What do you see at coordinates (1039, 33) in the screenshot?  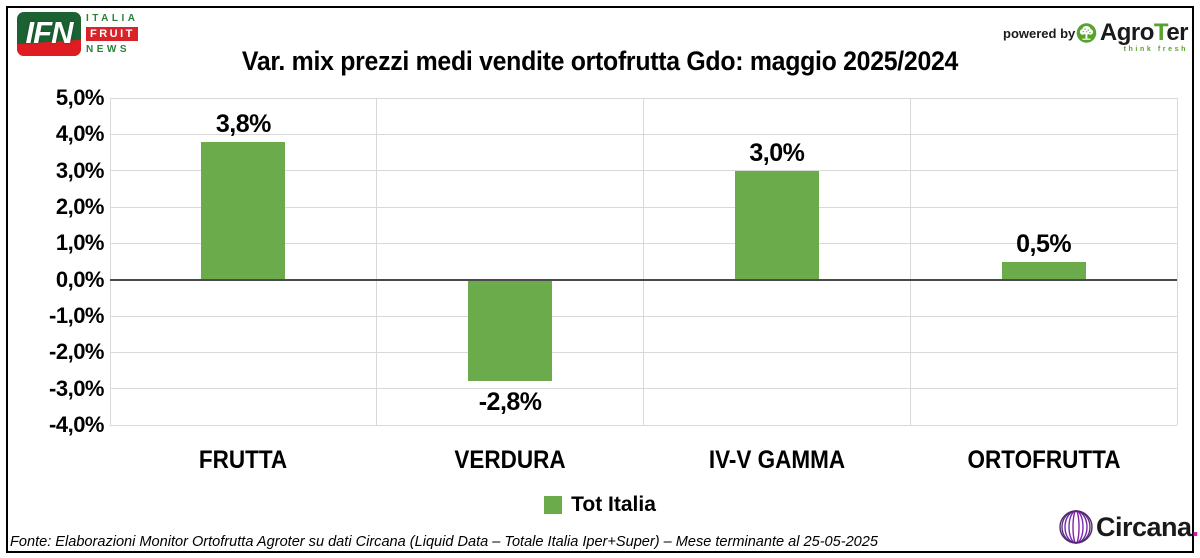 I see `powered-by-label: powered by` at bounding box center [1039, 33].